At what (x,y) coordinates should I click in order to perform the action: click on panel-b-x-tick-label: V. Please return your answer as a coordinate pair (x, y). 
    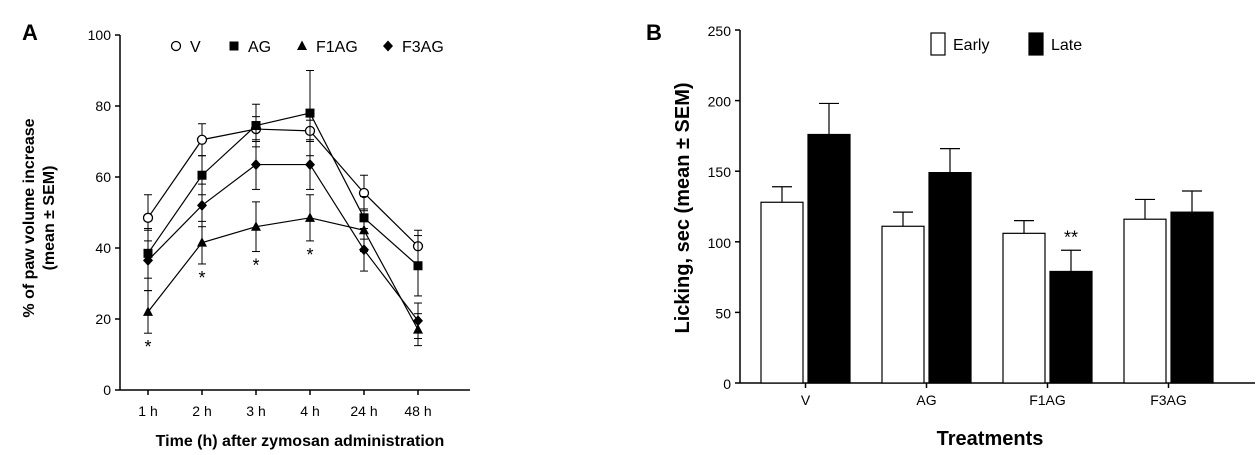
    Looking at the image, I should click on (806, 400).